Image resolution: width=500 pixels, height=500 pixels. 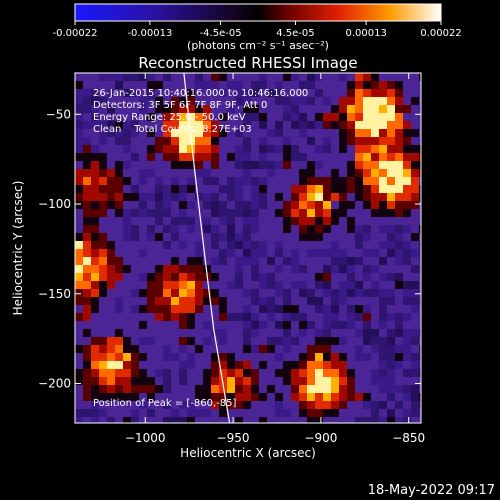 What do you see at coordinates (54, 294) in the screenshot?
I see `y-tick-label: −150` at bounding box center [54, 294].